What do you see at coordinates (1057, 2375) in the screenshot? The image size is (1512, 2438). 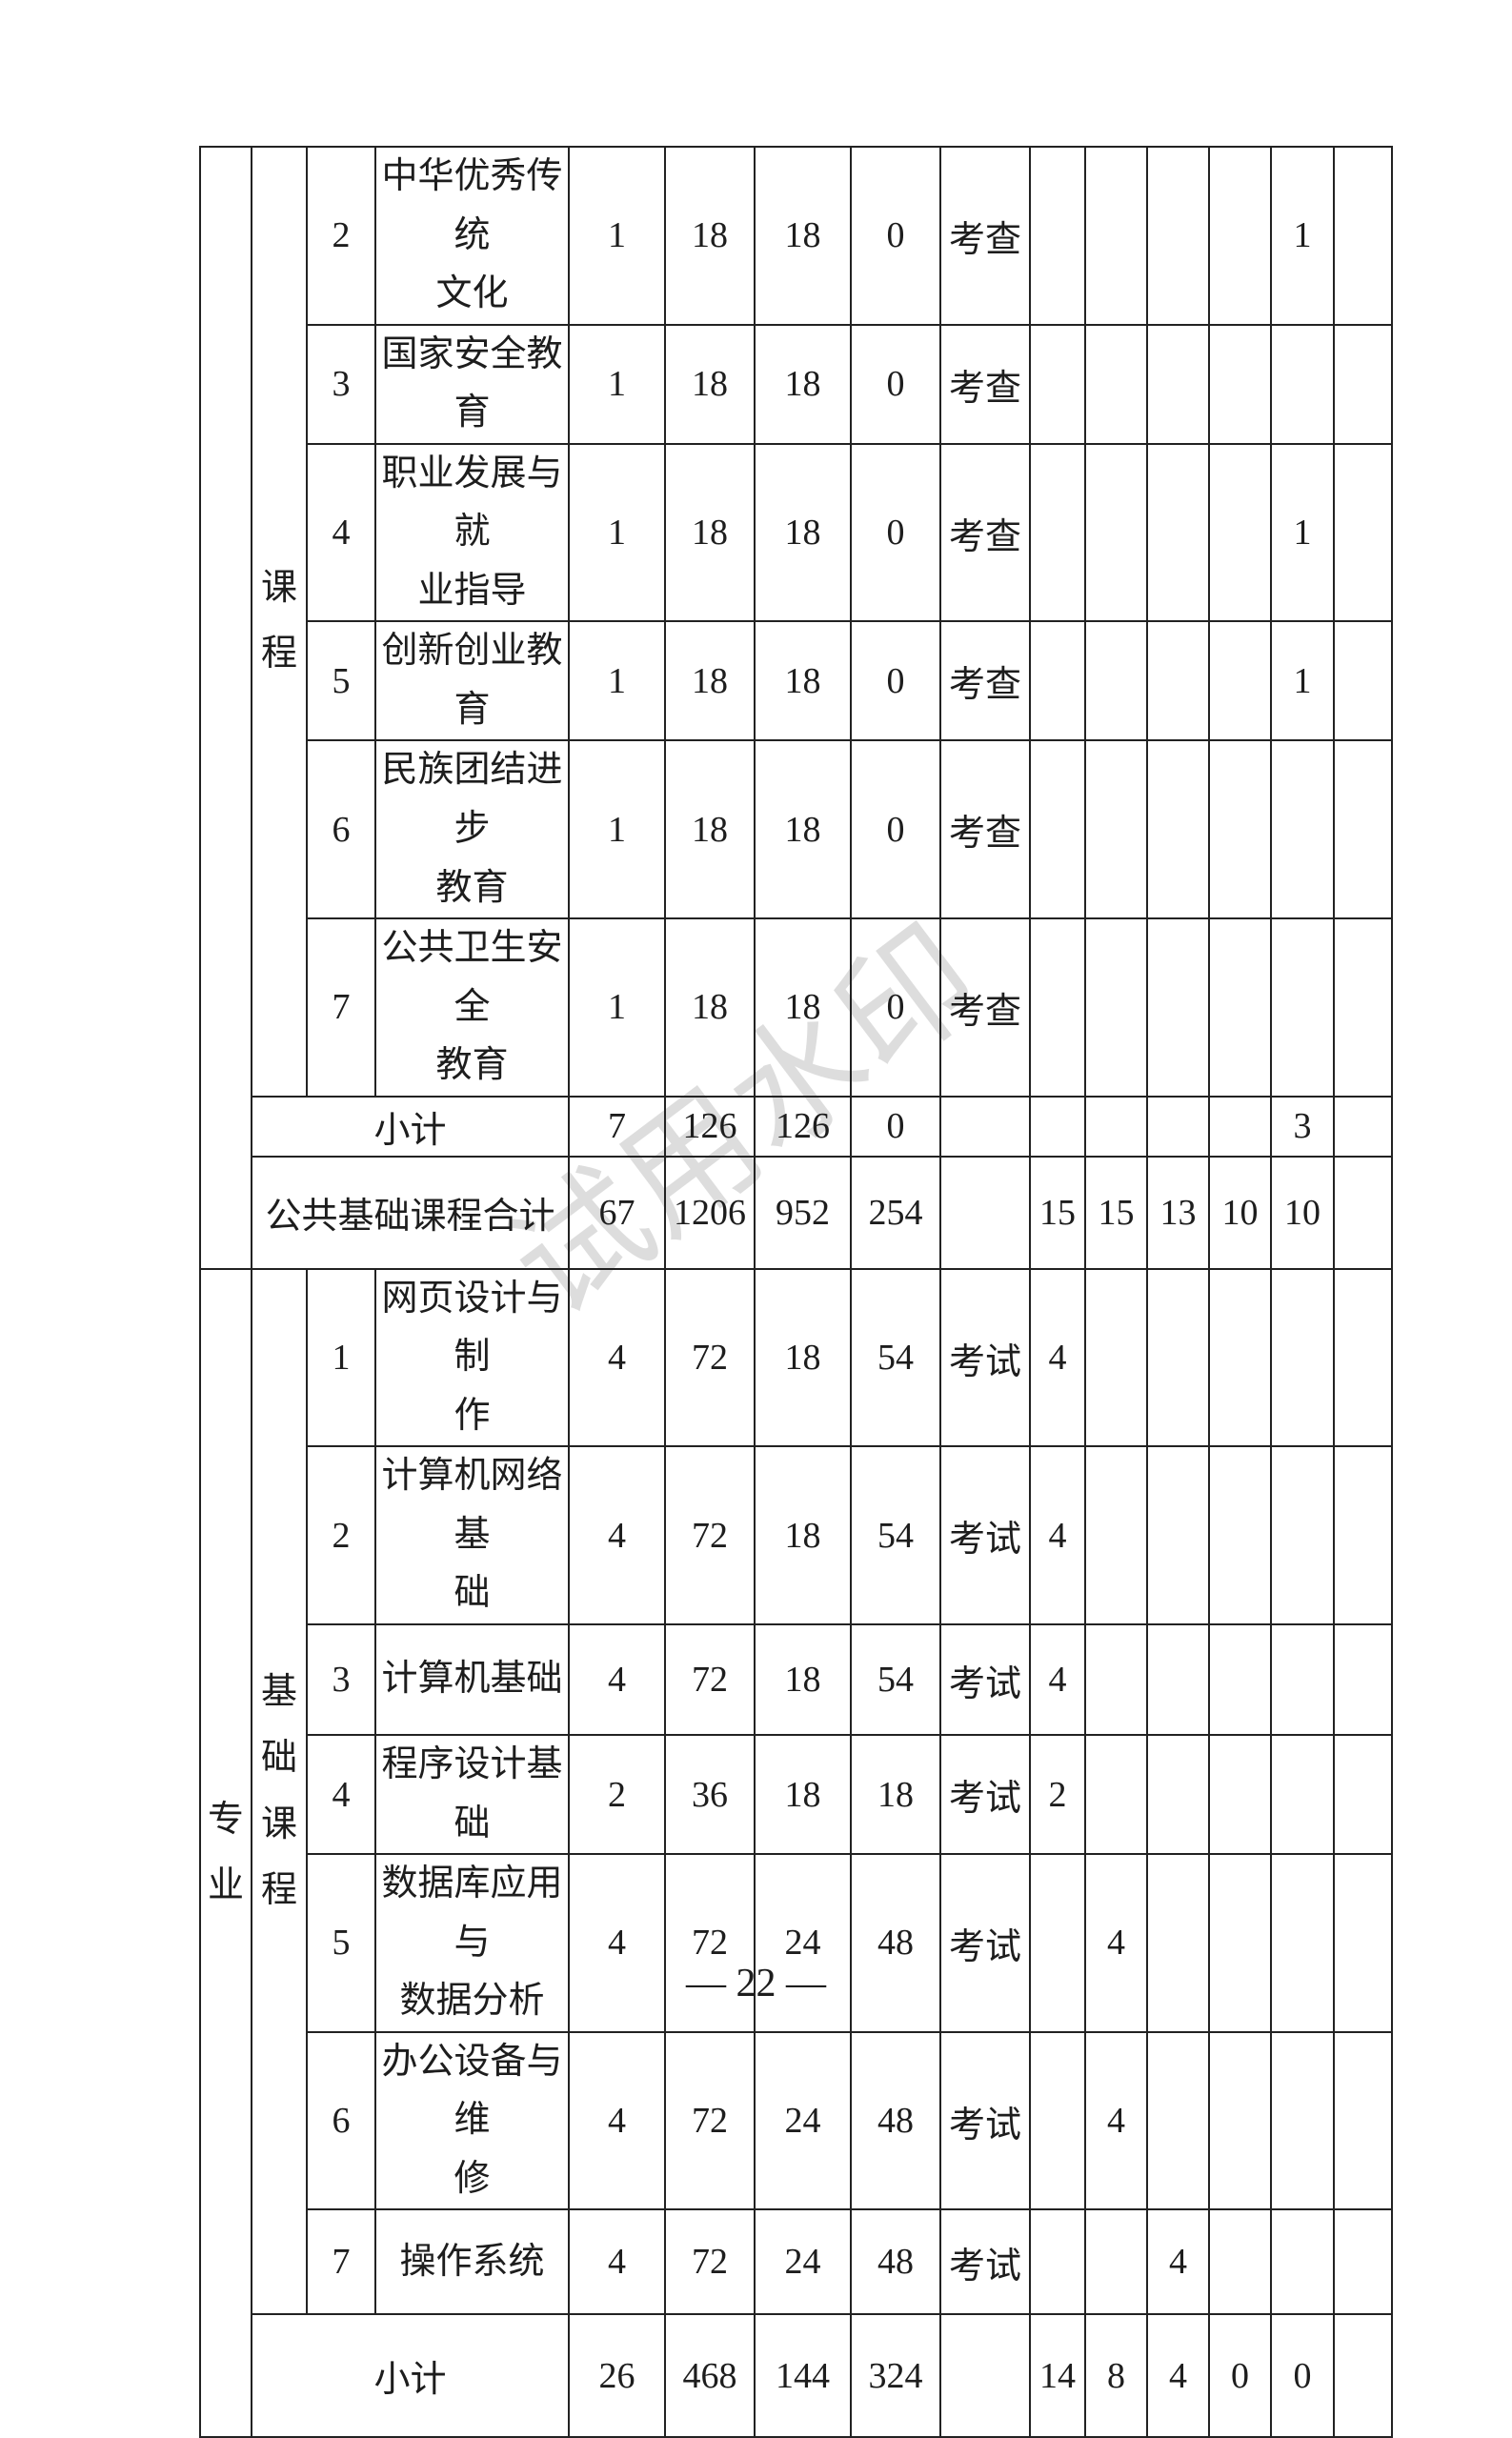 I see `sem1-cell: 14` at bounding box center [1057, 2375].